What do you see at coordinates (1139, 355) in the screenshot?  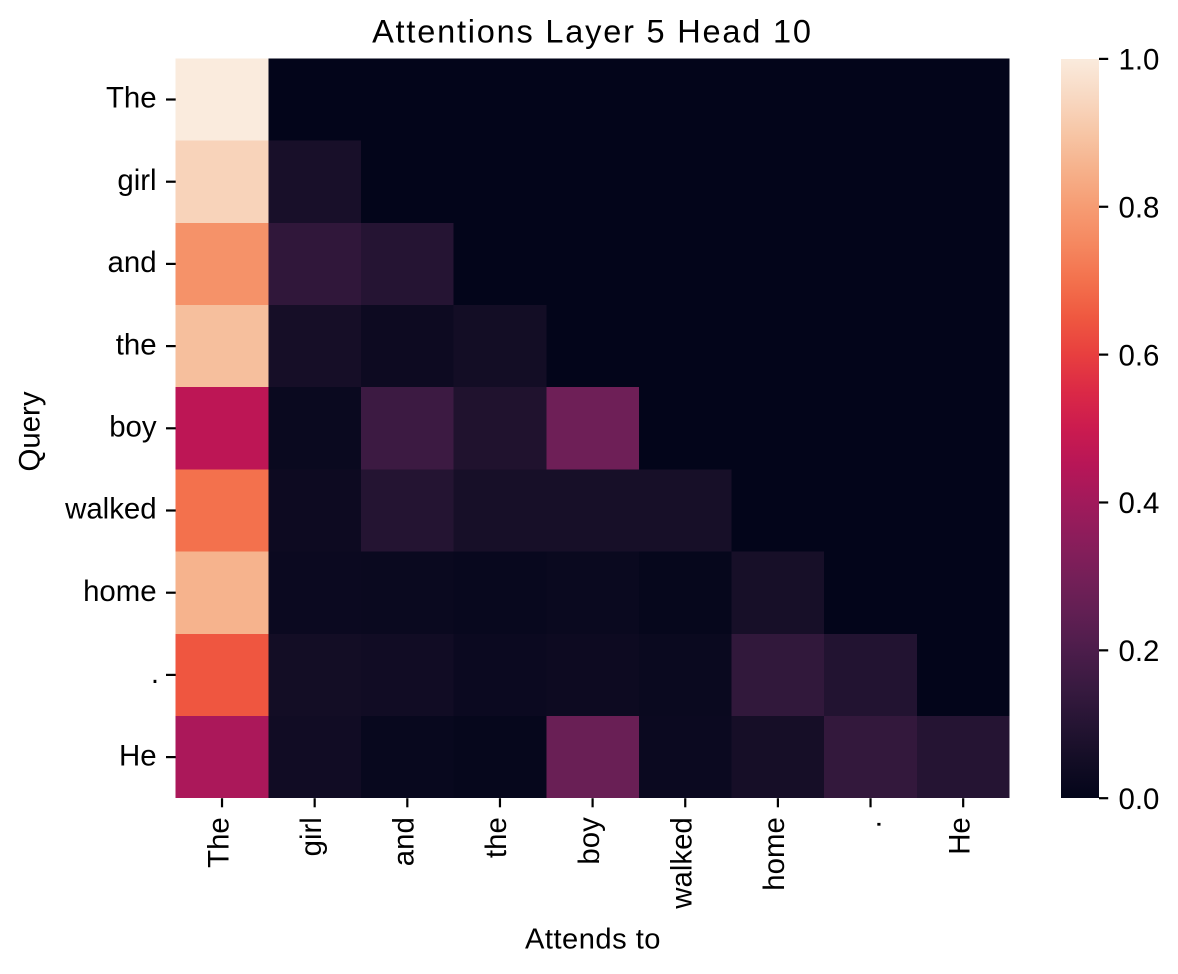 I see `svg-text: 0.6` at bounding box center [1139, 355].